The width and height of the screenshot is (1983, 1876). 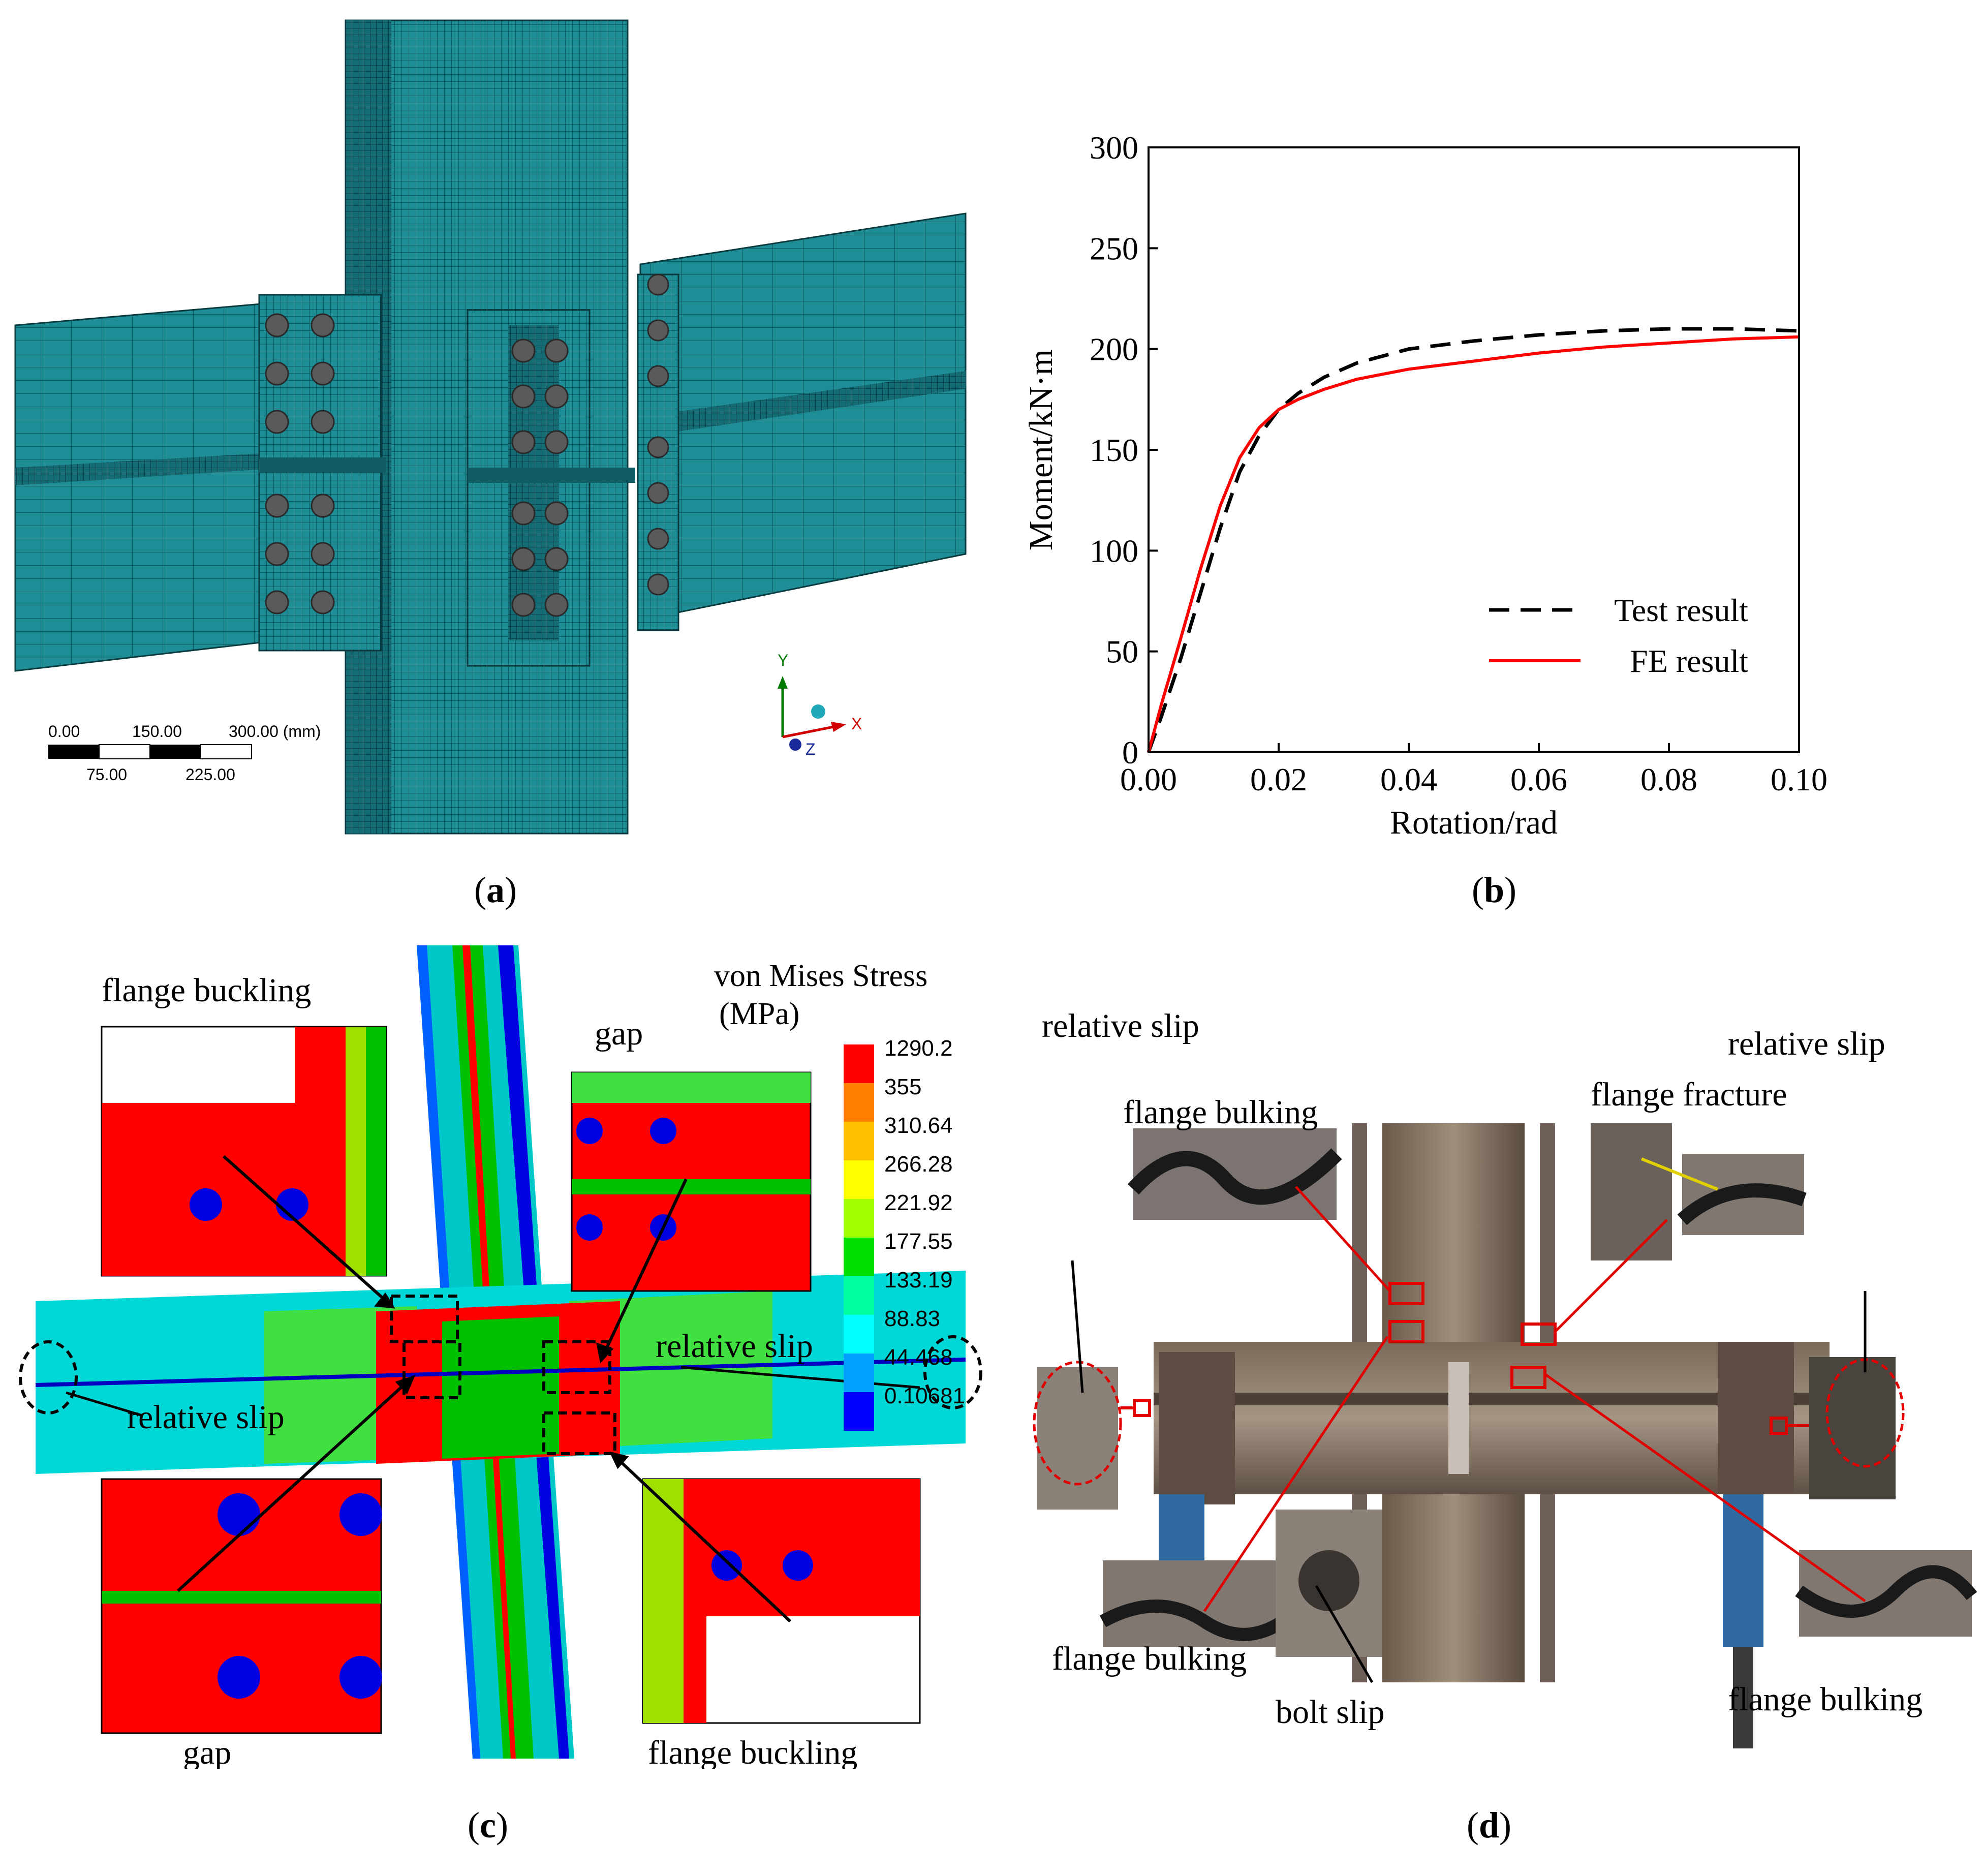 What do you see at coordinates (1041, 449) in the screenshot?
I see `y-axis-label: Moment/kN·m` at bounding box center [1041, 449].